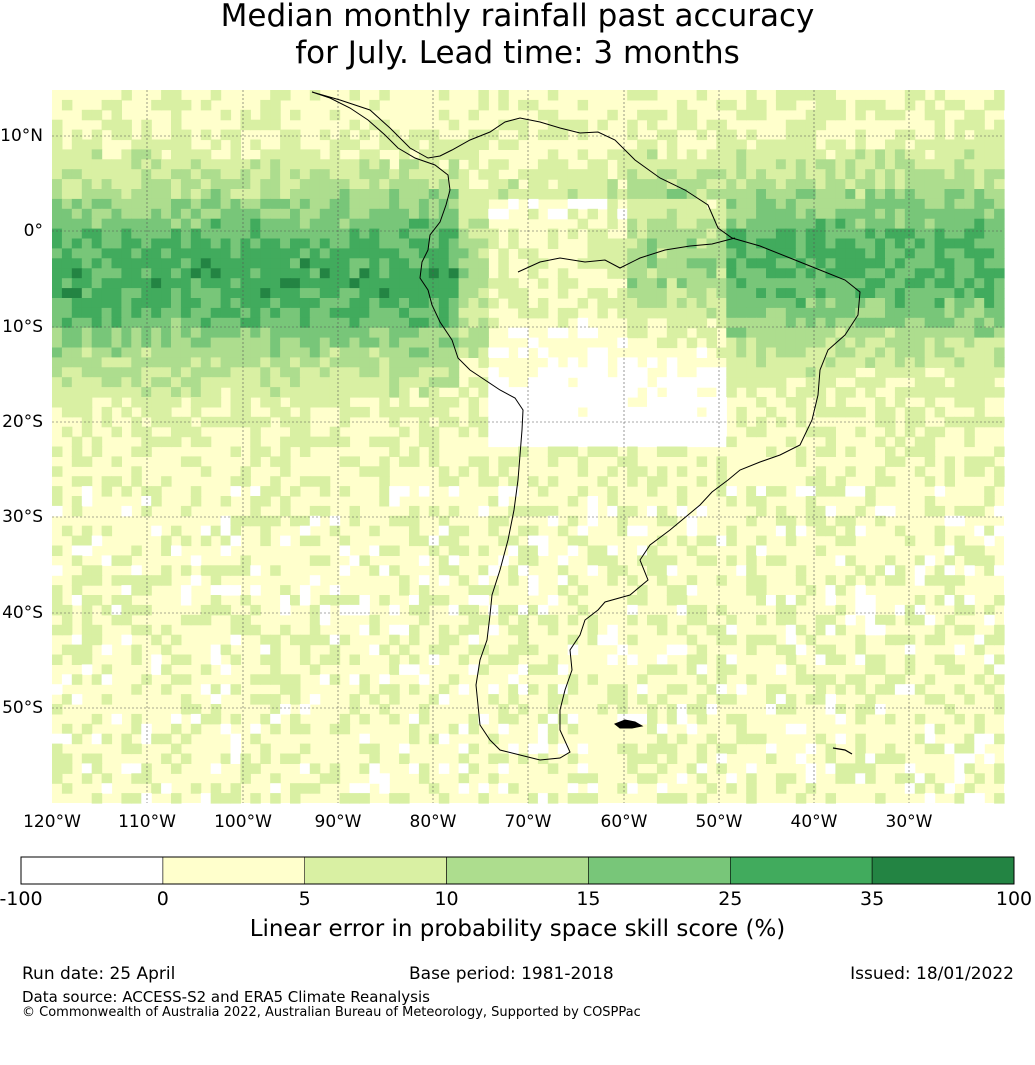  I want to click on longitude-label: 90°W, so click(338, 822).